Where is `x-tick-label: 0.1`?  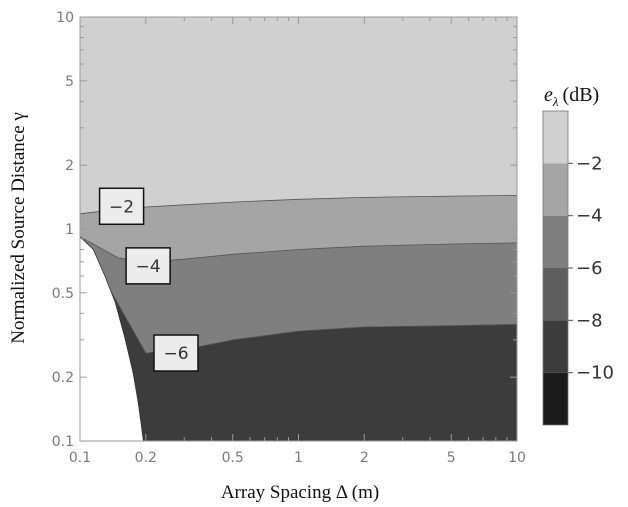
x-tick-label: 0.1 is located at coordinates (80, 458).